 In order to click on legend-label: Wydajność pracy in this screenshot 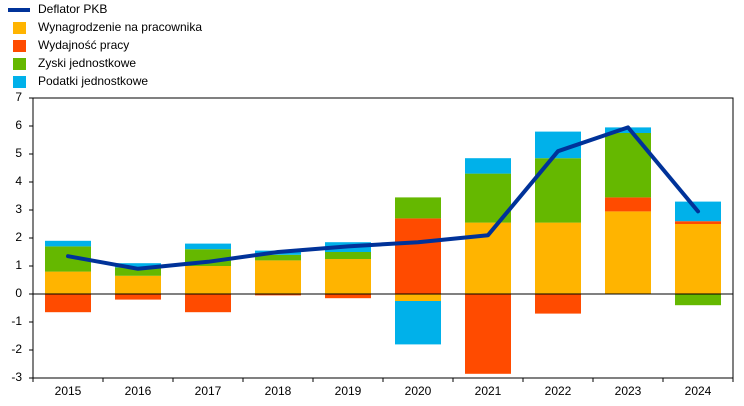, I will do `click(83, 45)`.